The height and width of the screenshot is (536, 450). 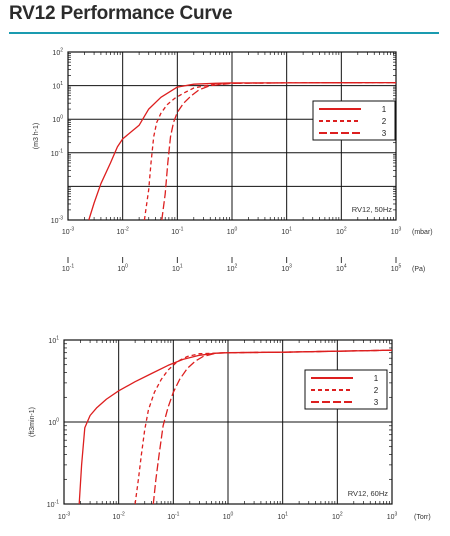 What do you see at coordinates (121, 13) in the screenshot?
I see `page-title: RV12 Performance Curve` at bounding box center [121, 13].